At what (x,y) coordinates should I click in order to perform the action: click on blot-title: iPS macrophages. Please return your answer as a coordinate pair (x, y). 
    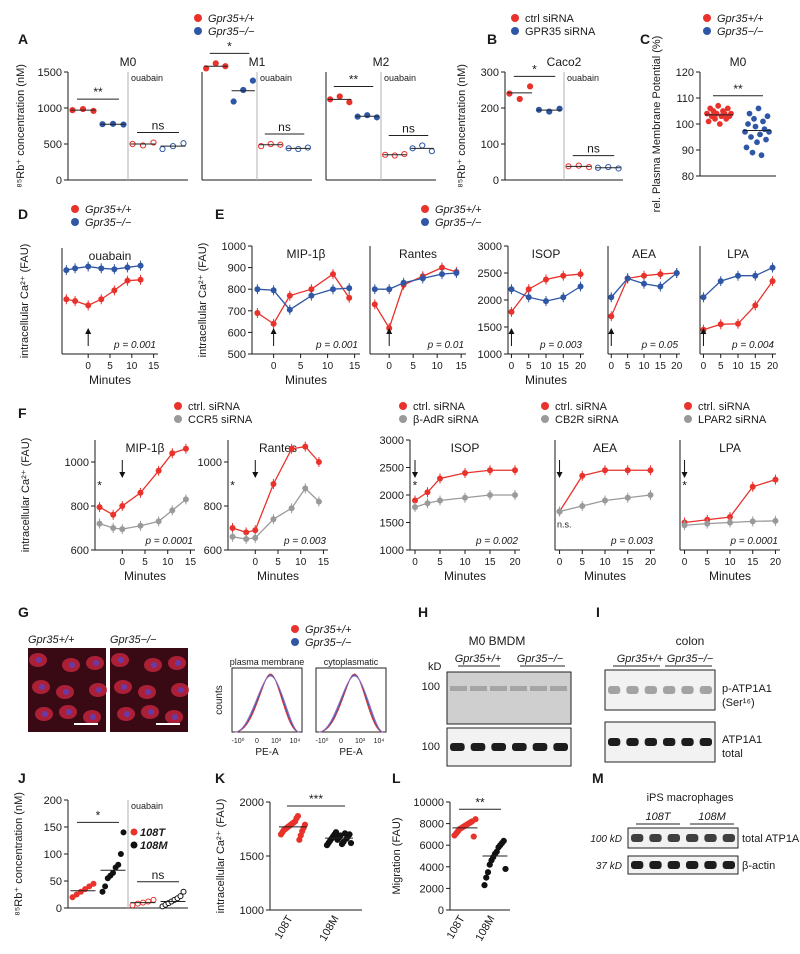
    Looking at the image, I should click on (690, 798).